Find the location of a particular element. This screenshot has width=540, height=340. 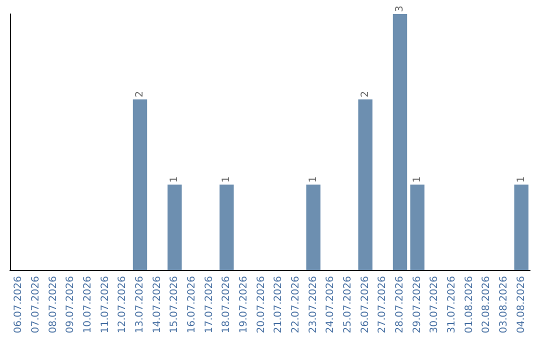

x-tick-label: 31.07.2026 is located at coordinates (452, 305).